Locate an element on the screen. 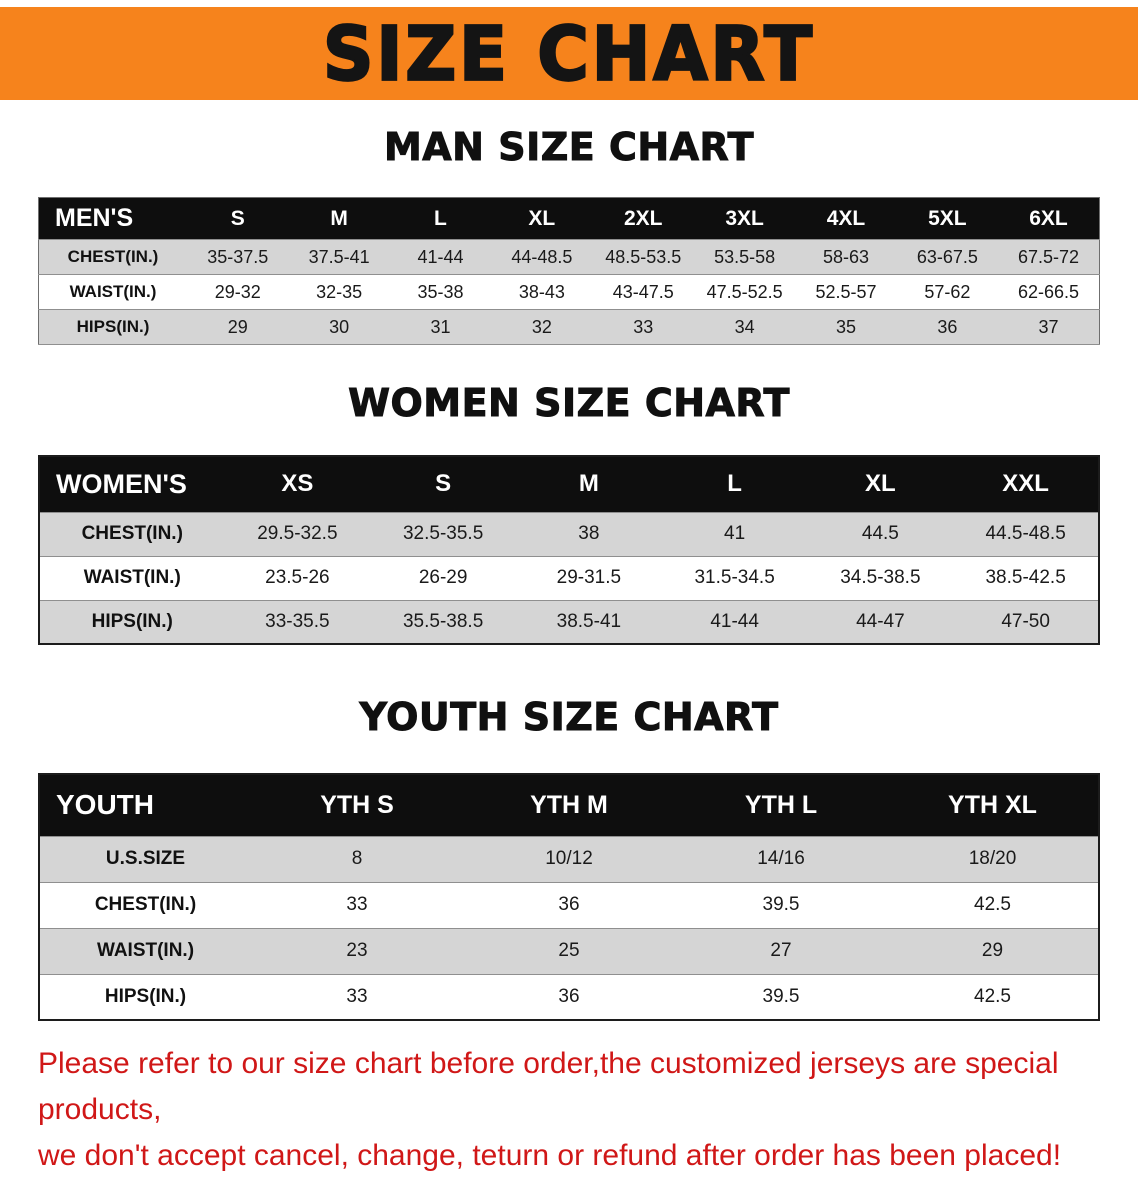  value-cell: 29-31.5 is located at coordinates (589, 578).